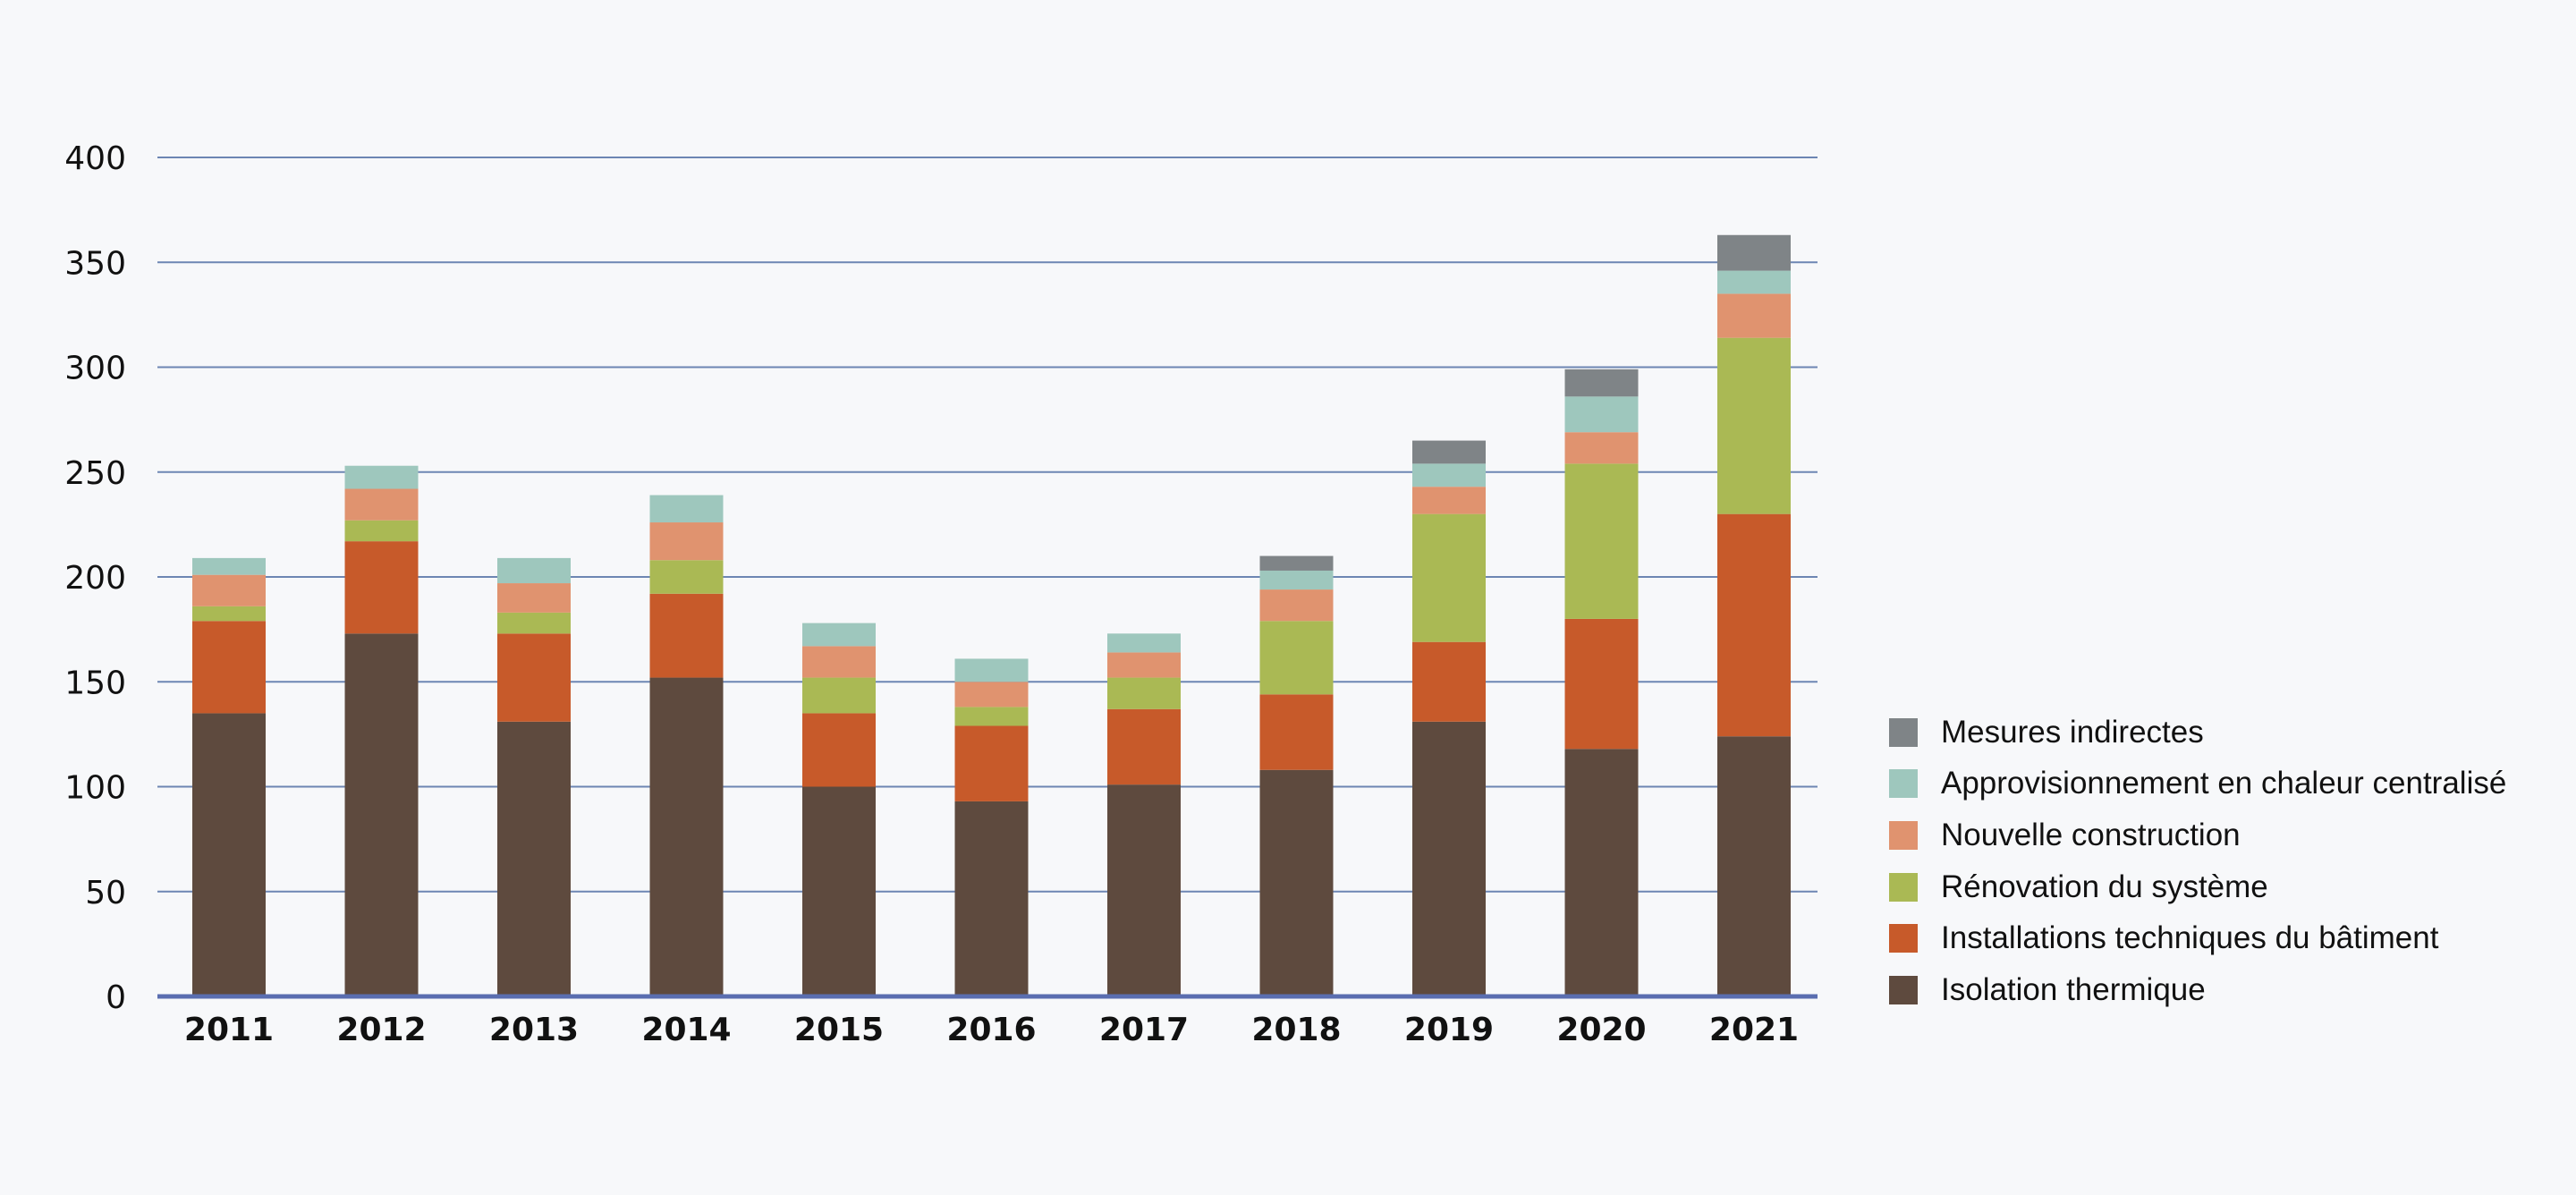  I want to click on legend-item: Approvisionnement en chaleur centralisé, so click(2197, 784).